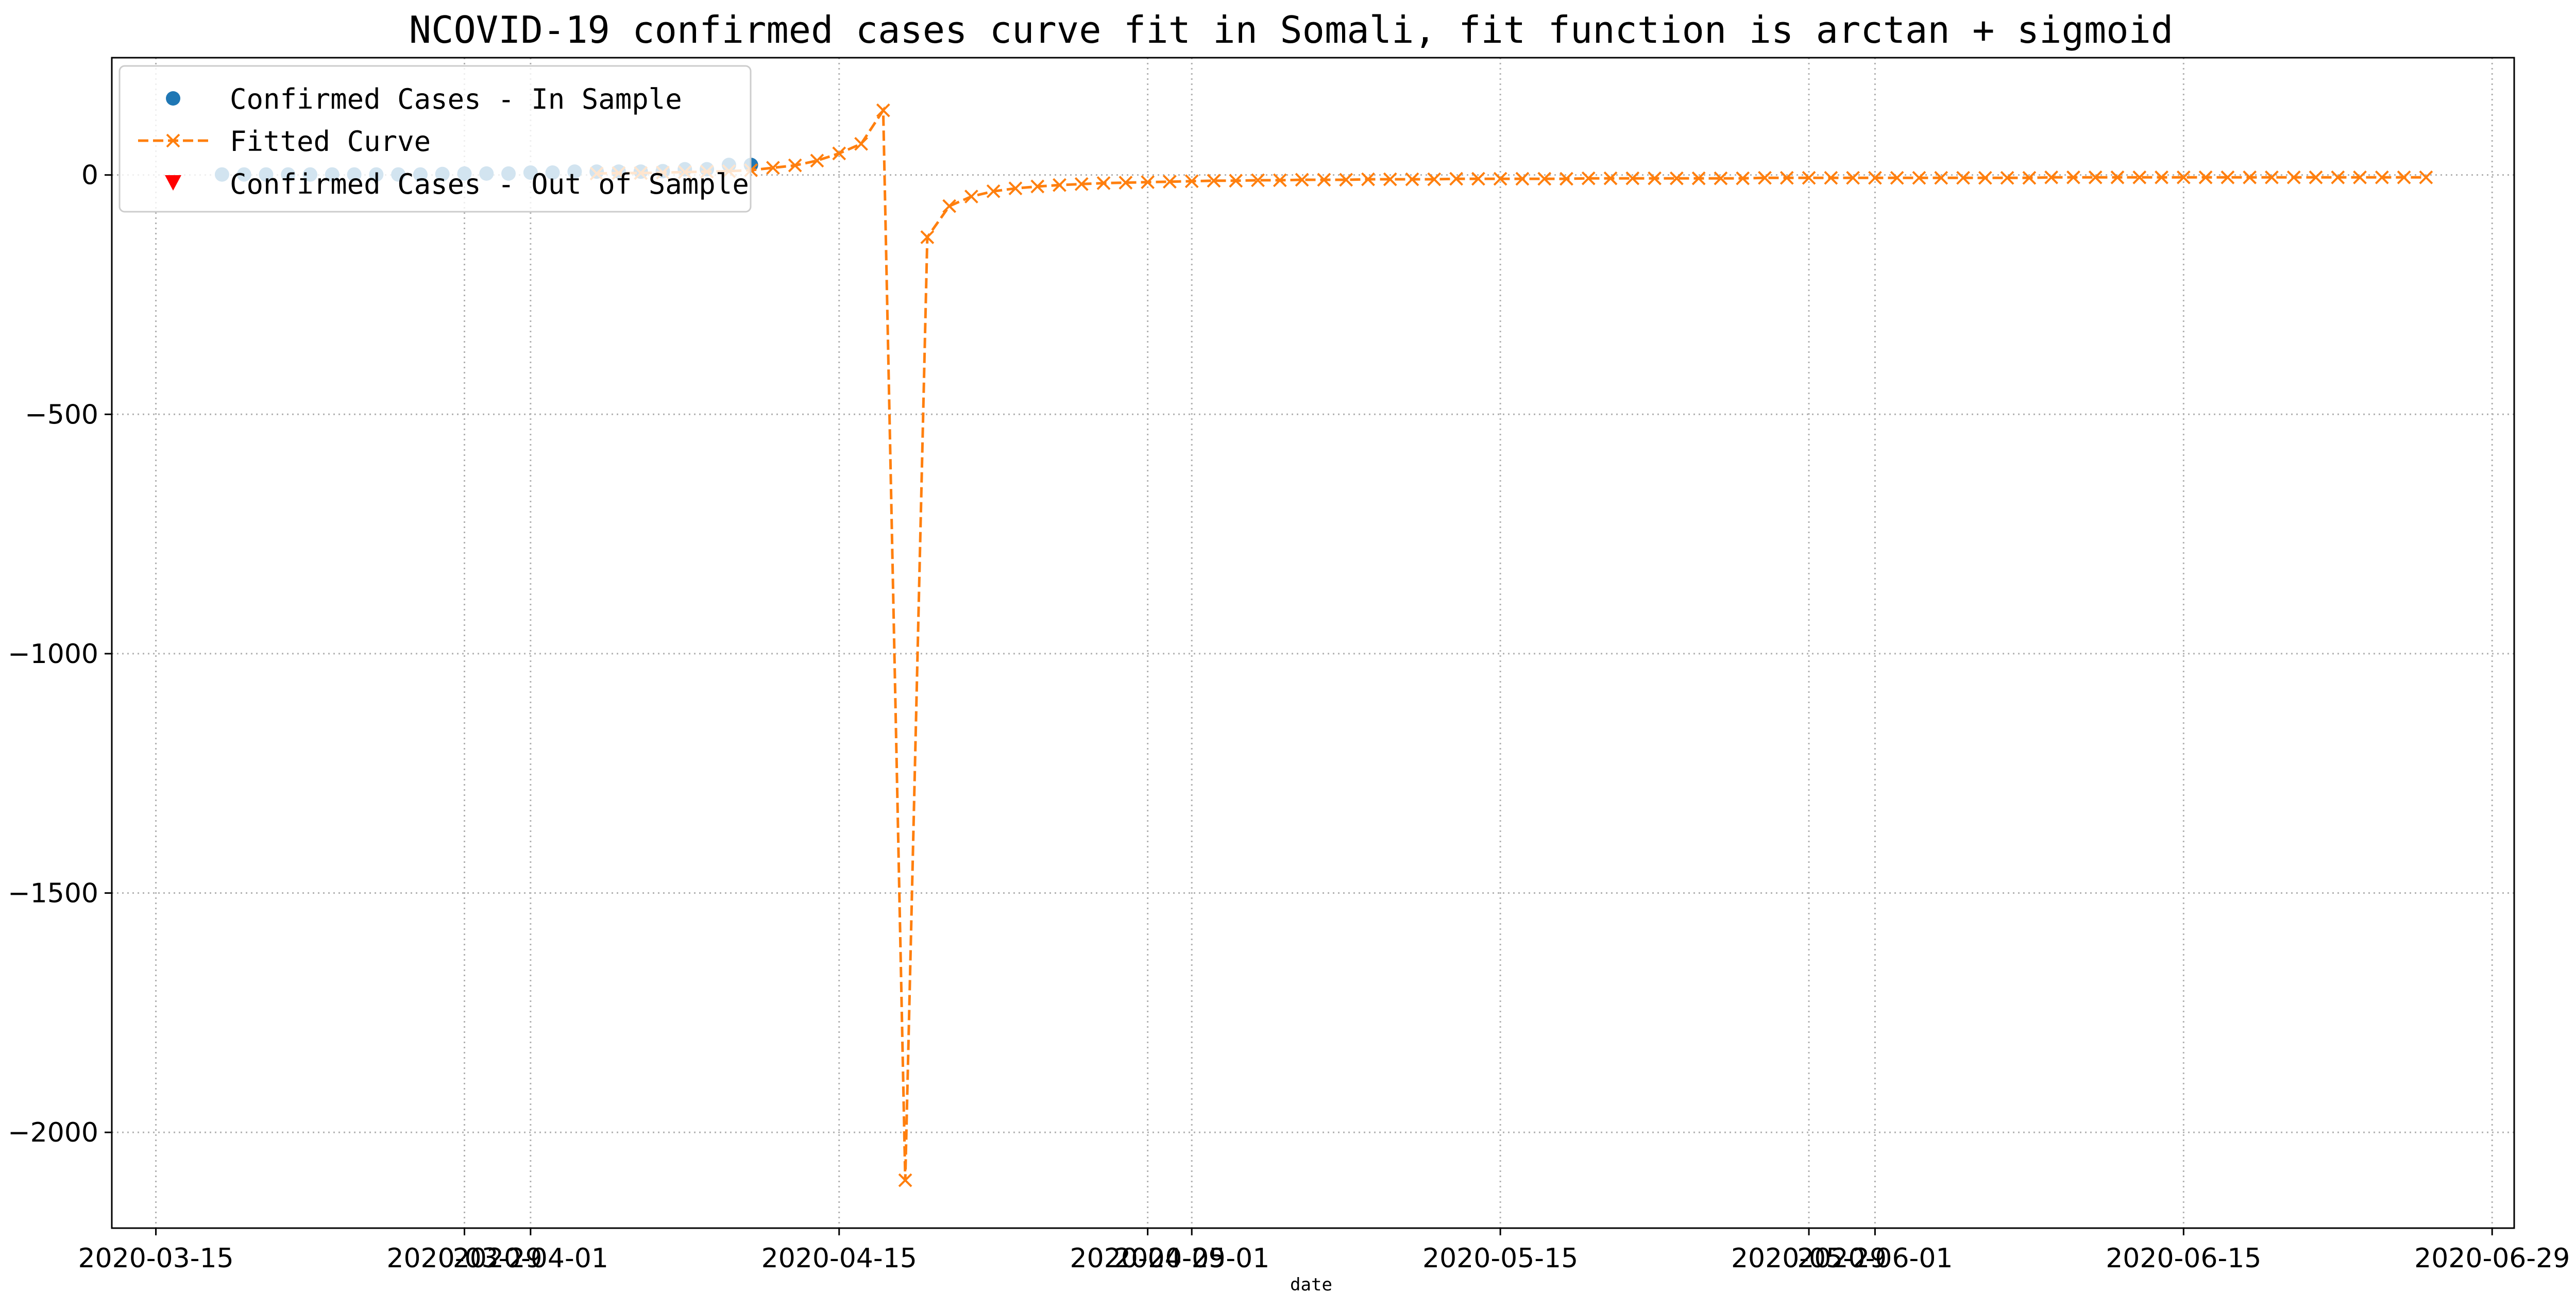  What do you see at coordinates (489, 184) in the screenshot?
I see `legend-label: Confirmed Cases - Out of Sample` at bounding box center [489, 184].